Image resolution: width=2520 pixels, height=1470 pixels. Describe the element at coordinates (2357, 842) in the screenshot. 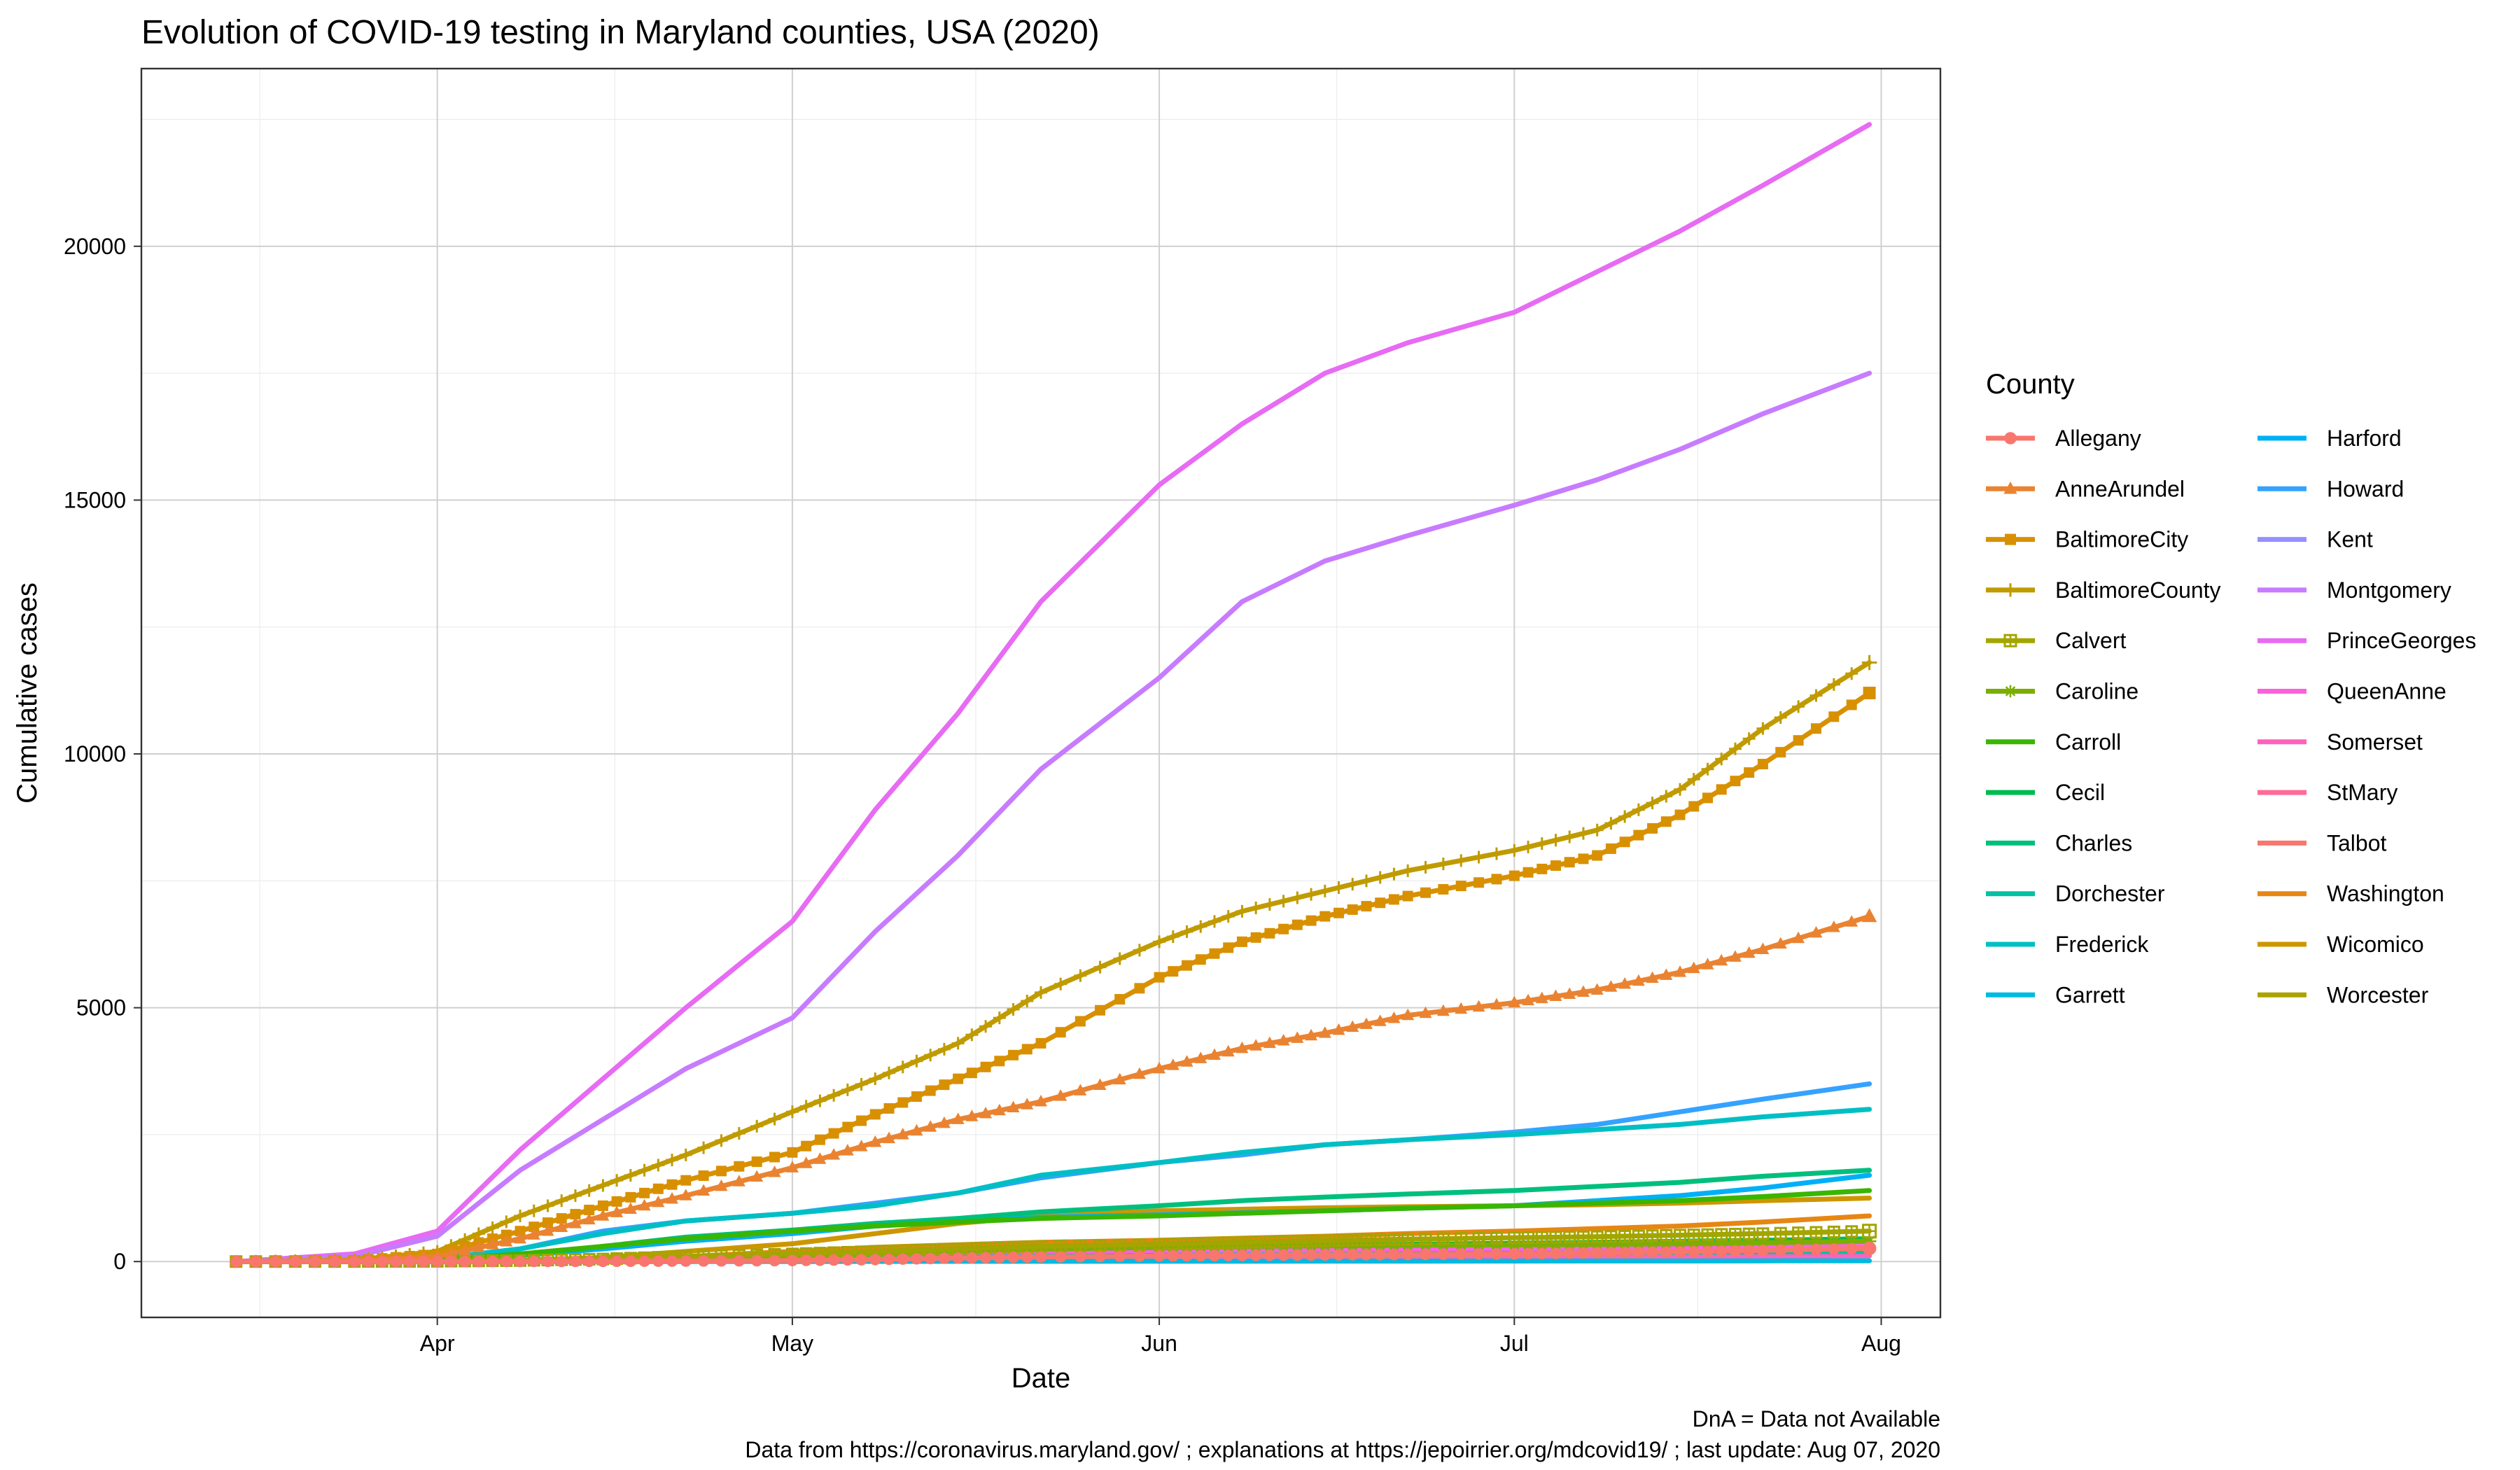

I see `legend-label: Talbot` at that location.